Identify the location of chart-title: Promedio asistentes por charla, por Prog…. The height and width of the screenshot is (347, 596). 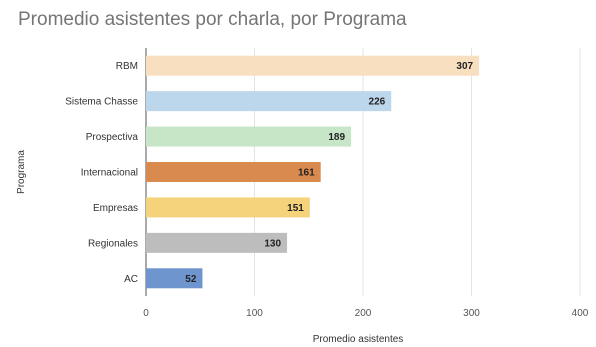
(212, 19).